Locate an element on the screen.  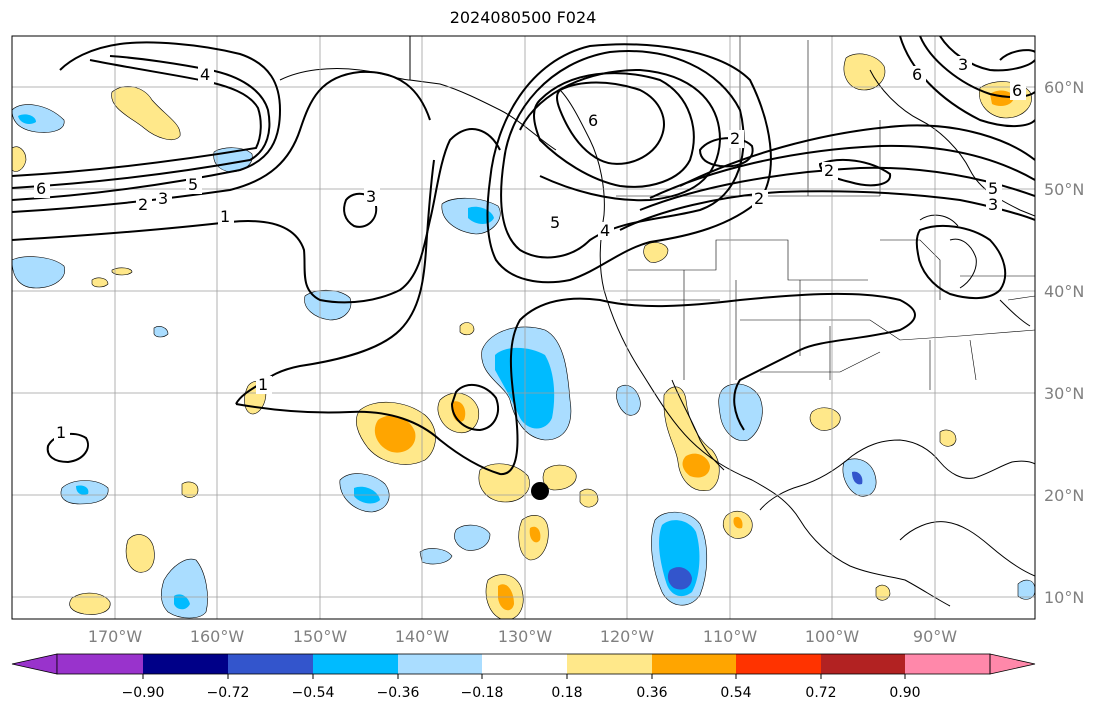
colorbar-extend-low is located at coordinates (34, 664).